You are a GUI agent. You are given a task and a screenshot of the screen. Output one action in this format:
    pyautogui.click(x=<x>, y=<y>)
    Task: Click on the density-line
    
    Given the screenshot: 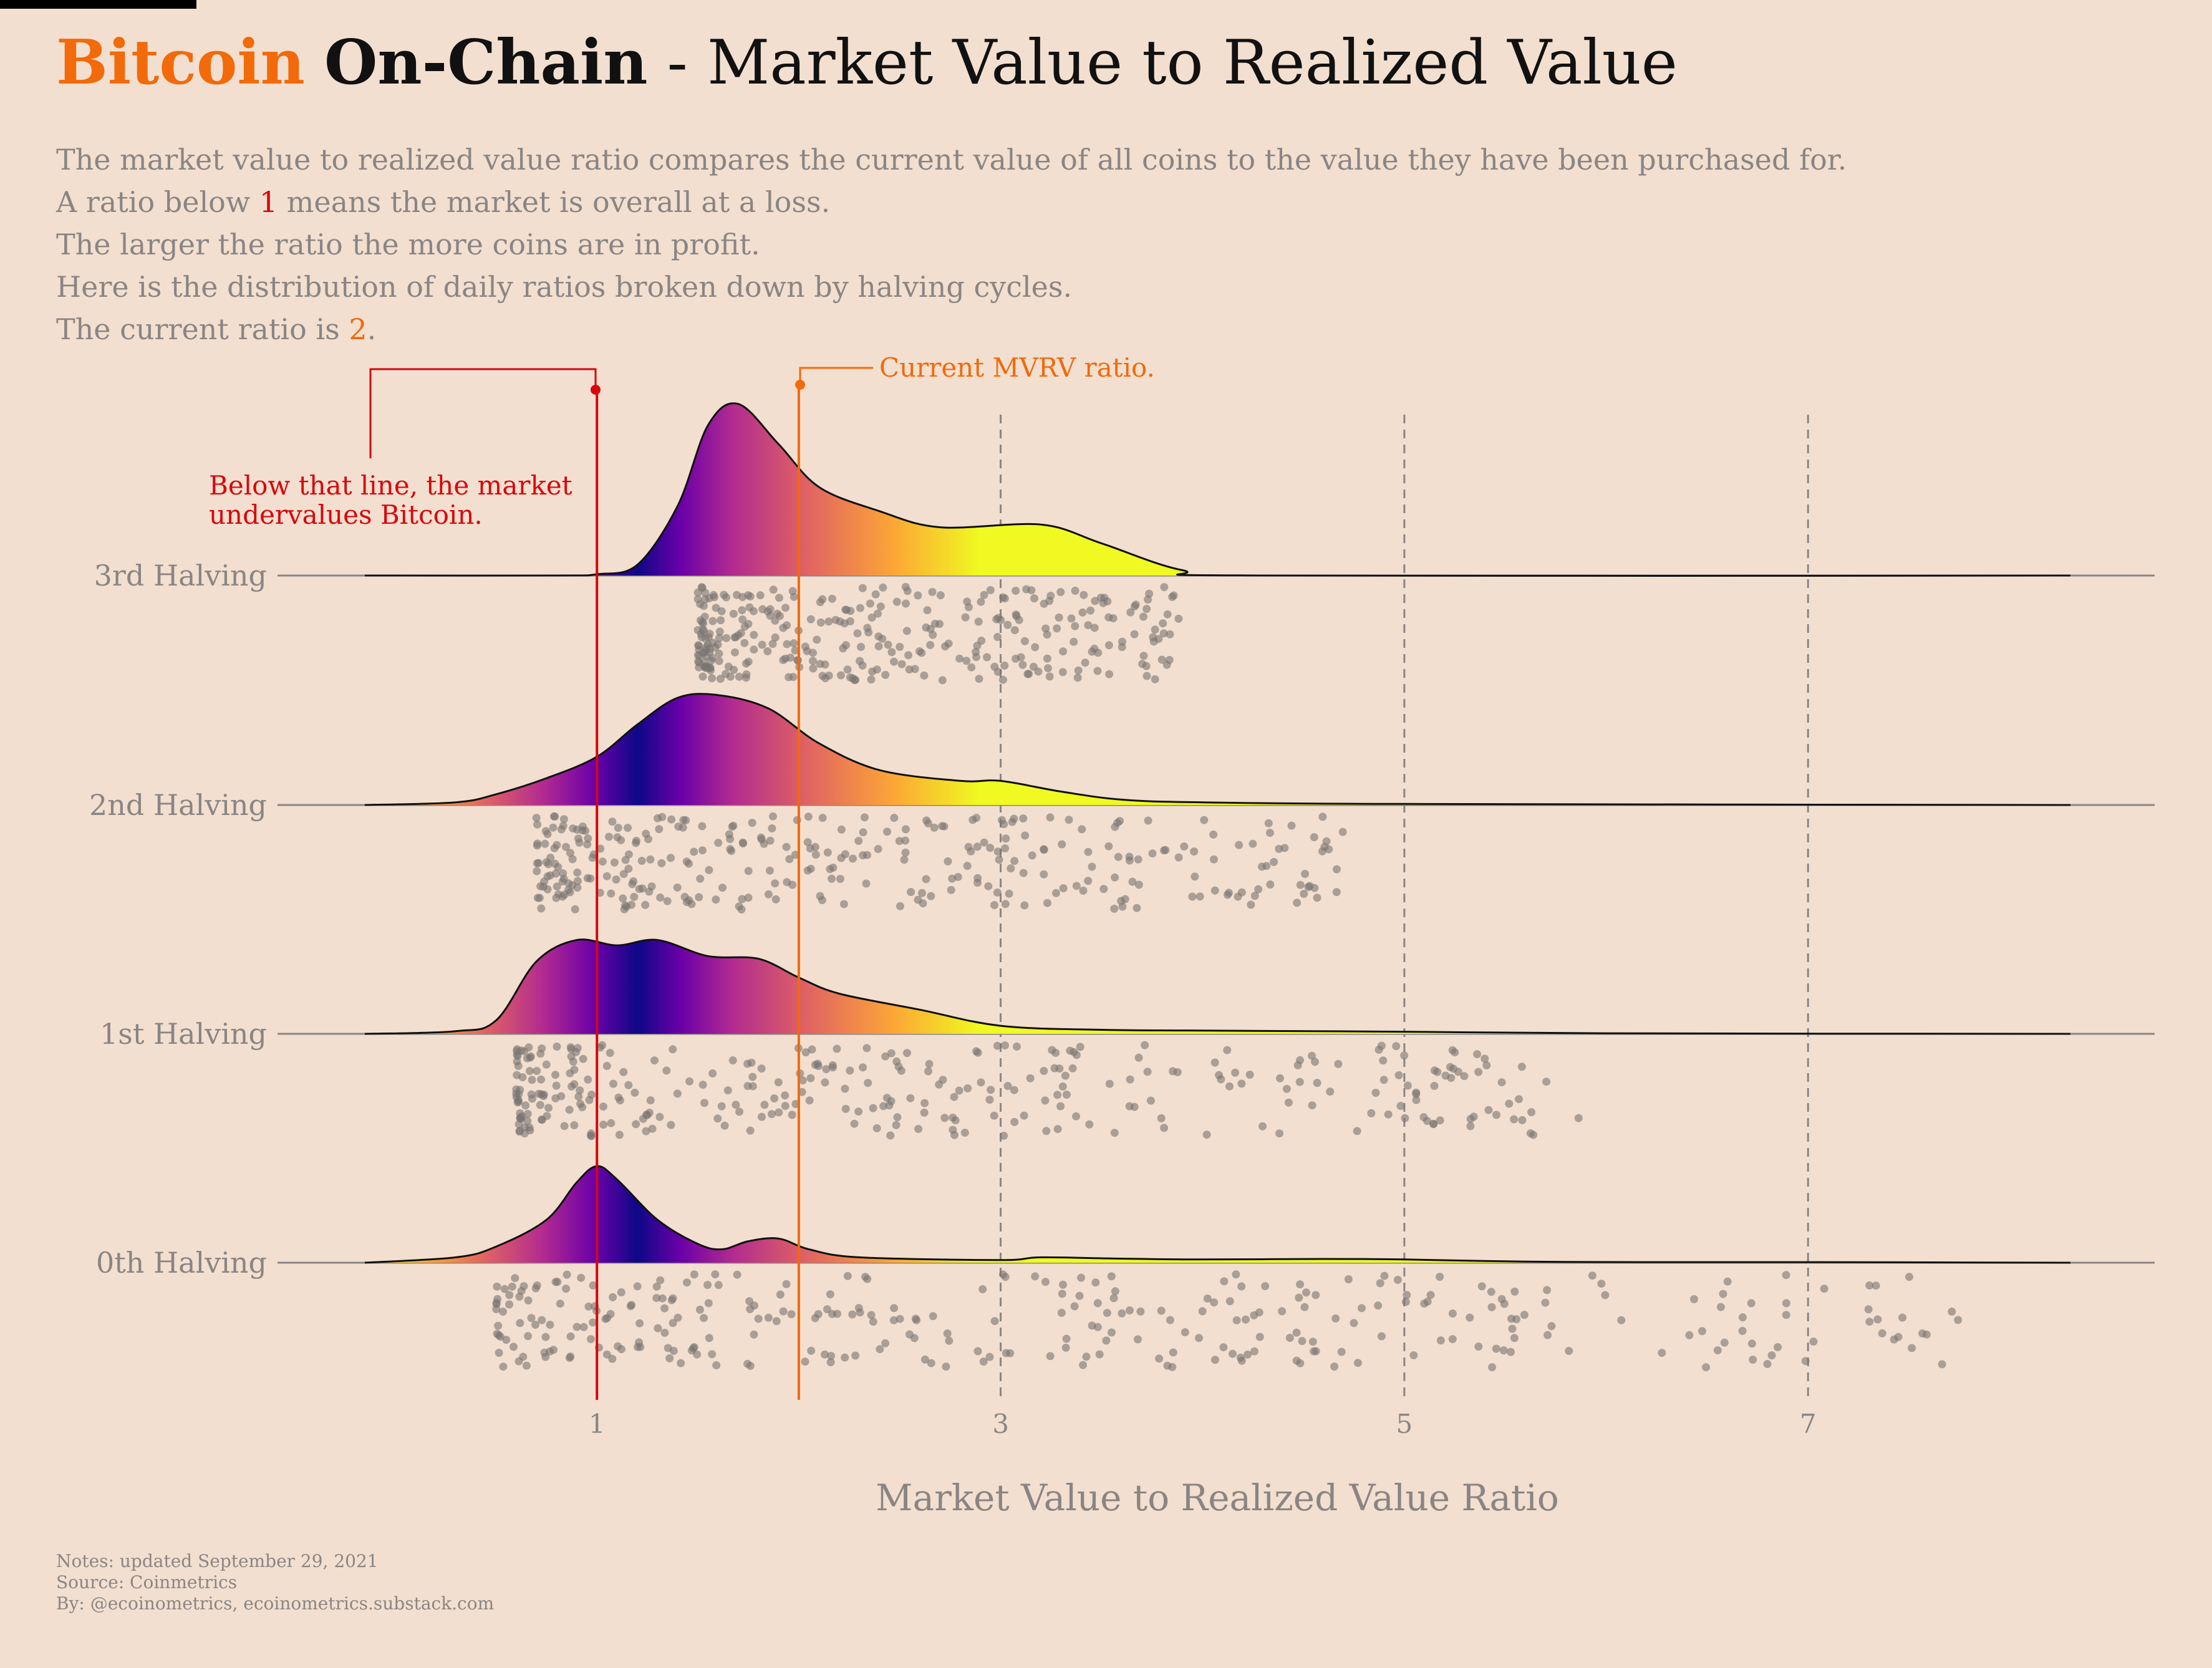 What is the action you would take?
    pyautogui.click(x=1217, y=987)
    